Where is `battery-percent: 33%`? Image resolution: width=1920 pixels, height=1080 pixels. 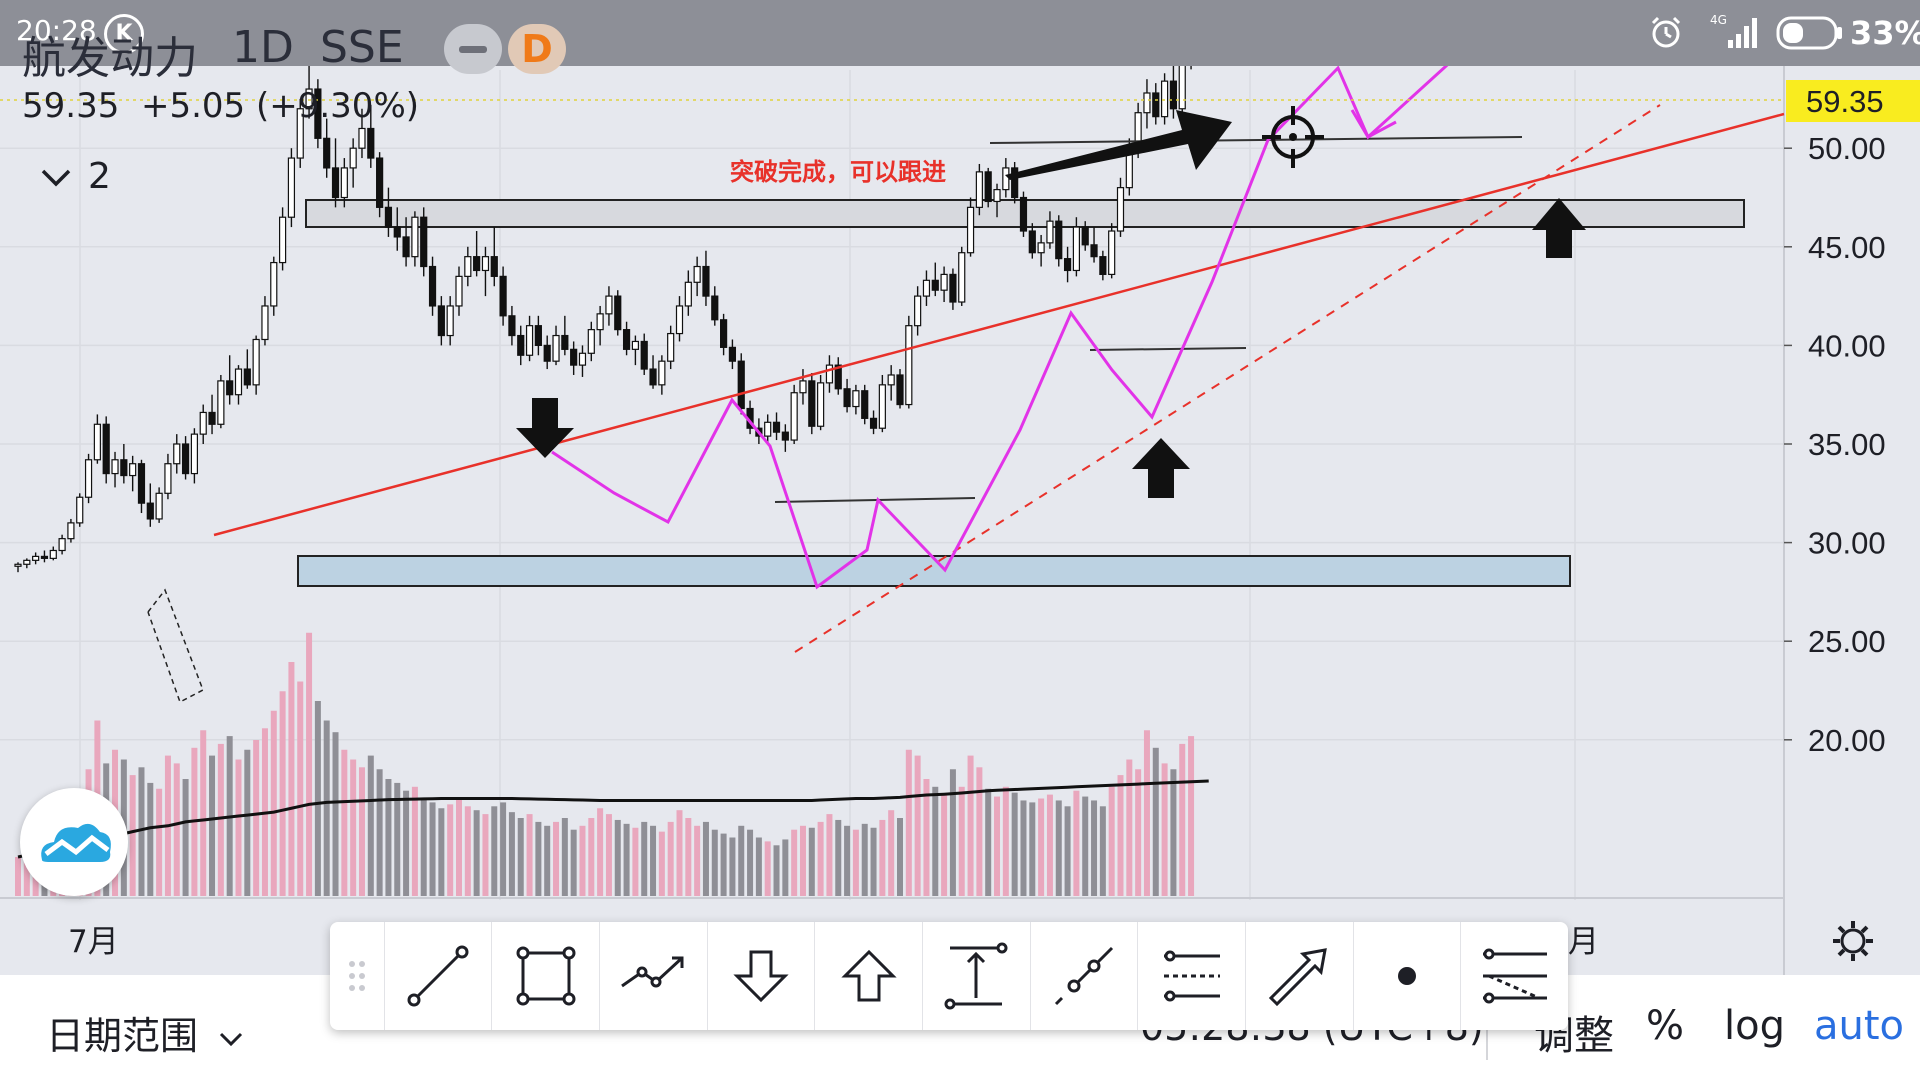 battery-percent: 33% is located at coordinates (1885, 33).